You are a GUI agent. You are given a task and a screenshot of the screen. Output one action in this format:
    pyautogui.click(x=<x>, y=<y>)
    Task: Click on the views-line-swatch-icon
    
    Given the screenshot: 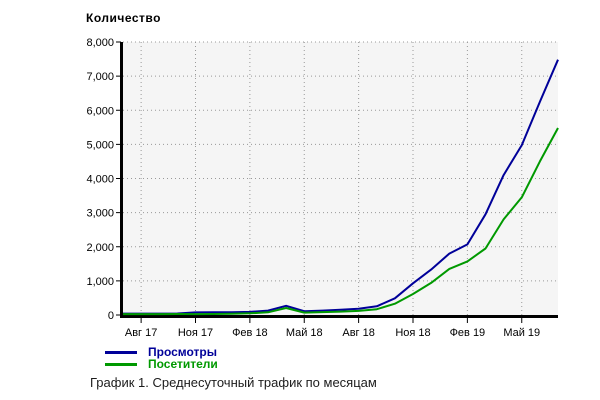 What is the action you would take?
    pyautogui.click(x=121, y=352)
    